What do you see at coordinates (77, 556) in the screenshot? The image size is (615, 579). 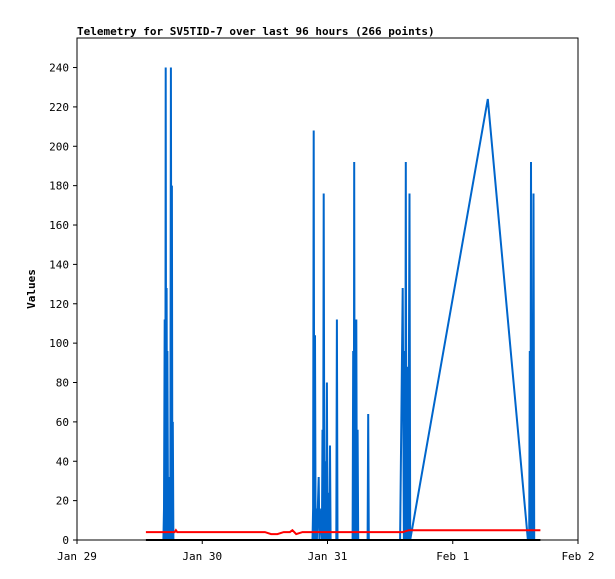 I see `x-tick-label: Jan 29` at bounding box center [77, 556].